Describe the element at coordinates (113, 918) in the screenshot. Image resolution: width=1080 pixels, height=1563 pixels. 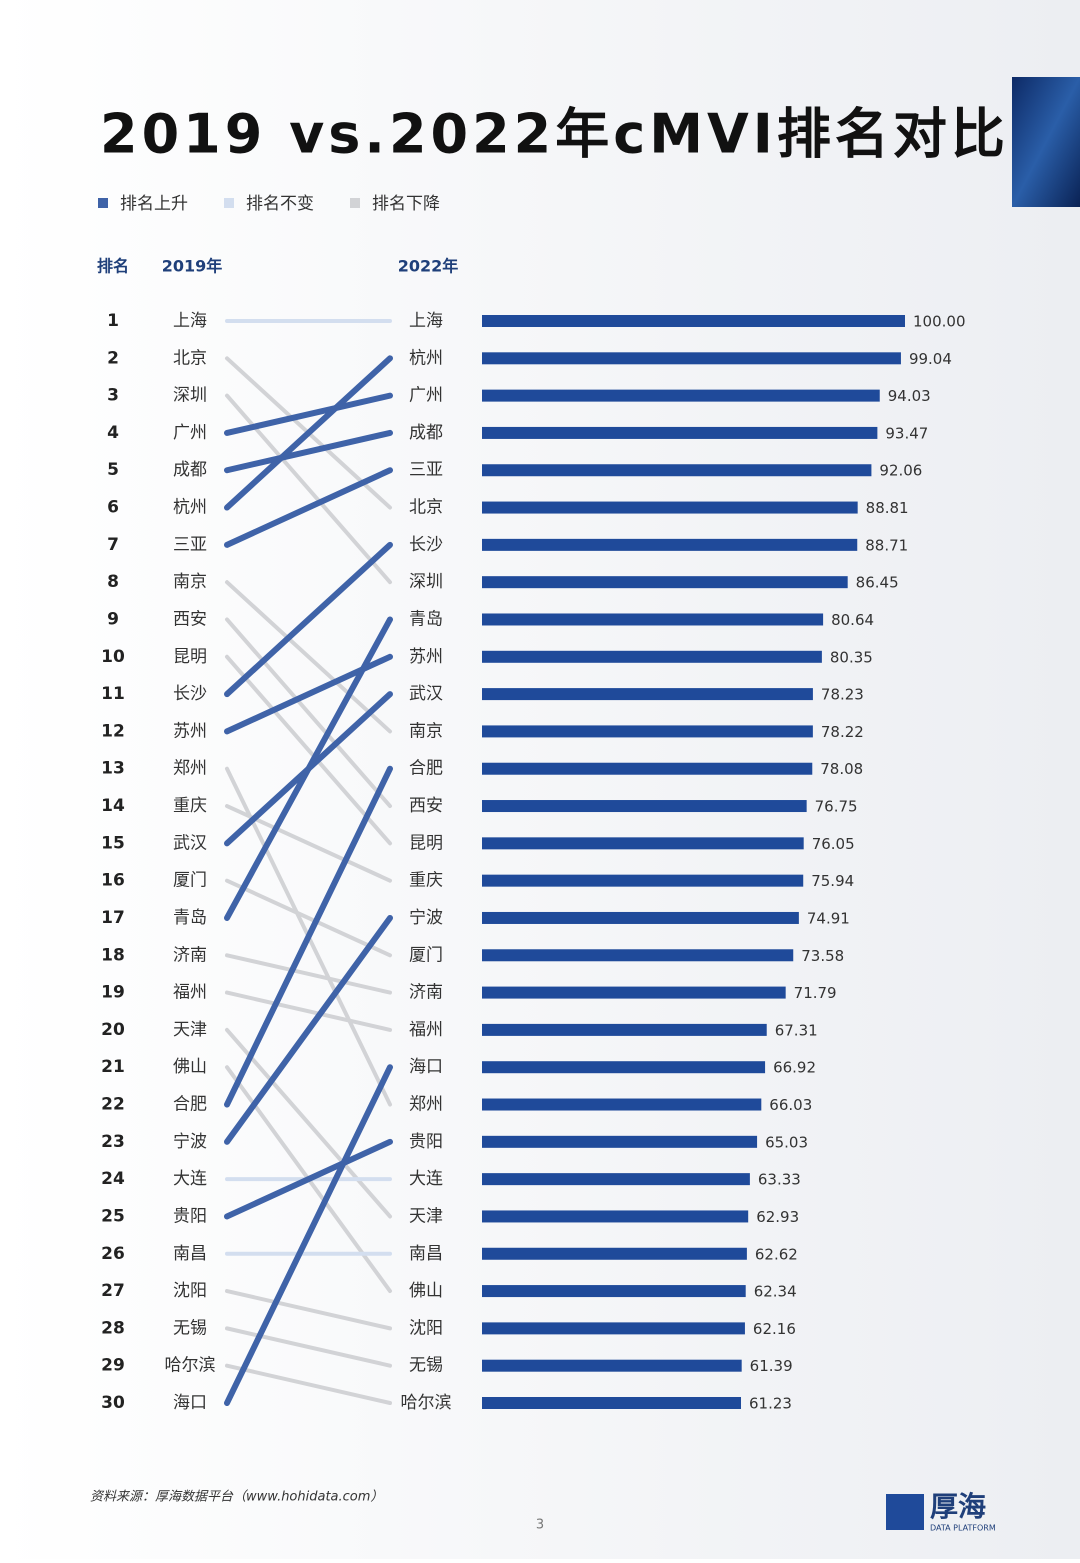
I see `rank: 17` at that location.